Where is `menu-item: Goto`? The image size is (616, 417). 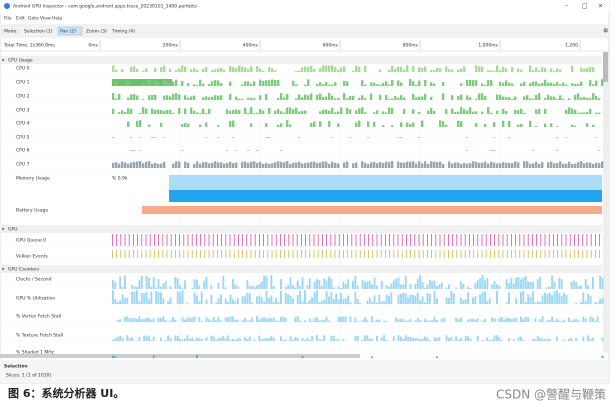 menu-item: Goto is located at coordinates (33, 19).